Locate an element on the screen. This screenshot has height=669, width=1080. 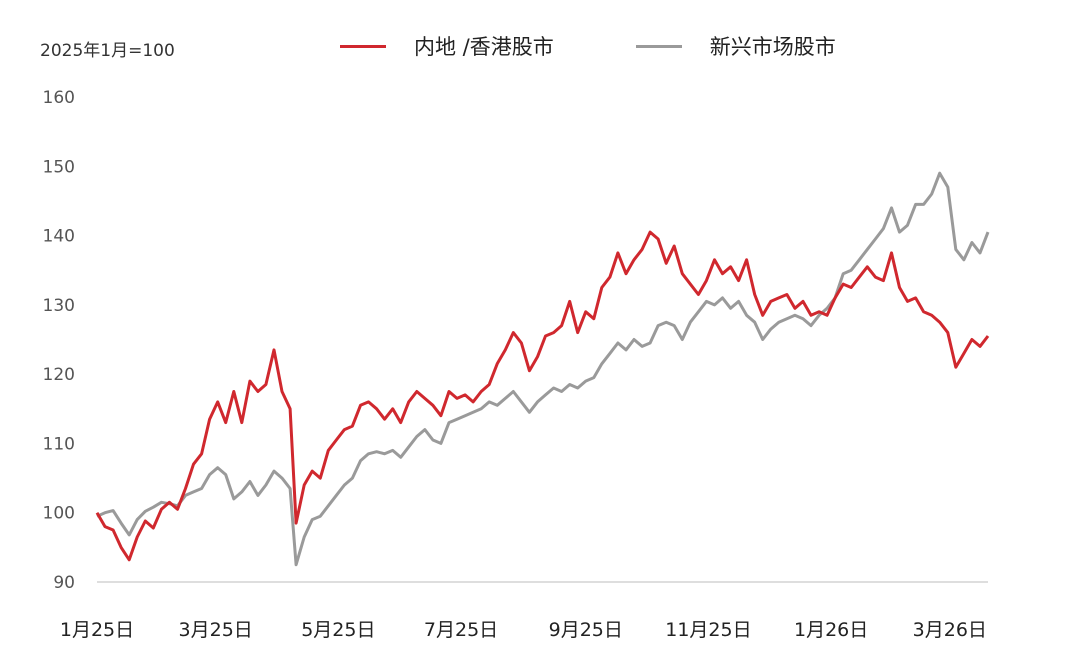
y-tick-label-130: 130 is located at coordinates (59, 306).